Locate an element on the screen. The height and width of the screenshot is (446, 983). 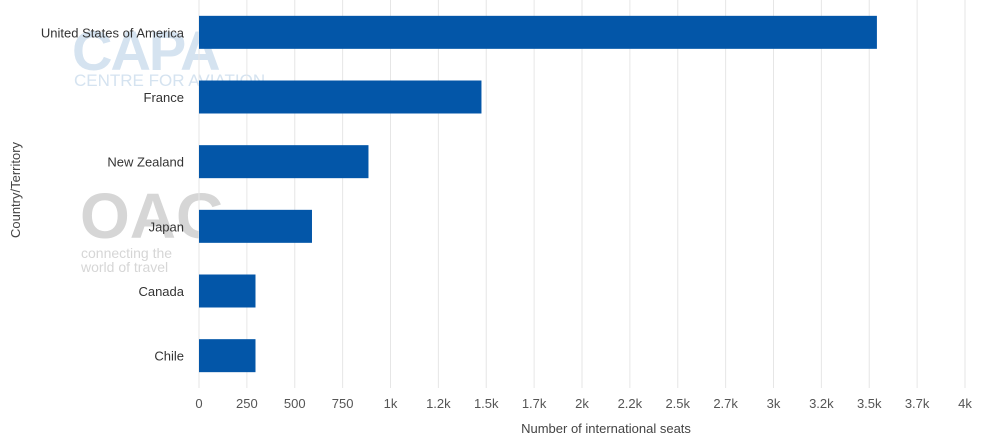
y-axis-title: Country/Territory is located at coordinates (15, 189).